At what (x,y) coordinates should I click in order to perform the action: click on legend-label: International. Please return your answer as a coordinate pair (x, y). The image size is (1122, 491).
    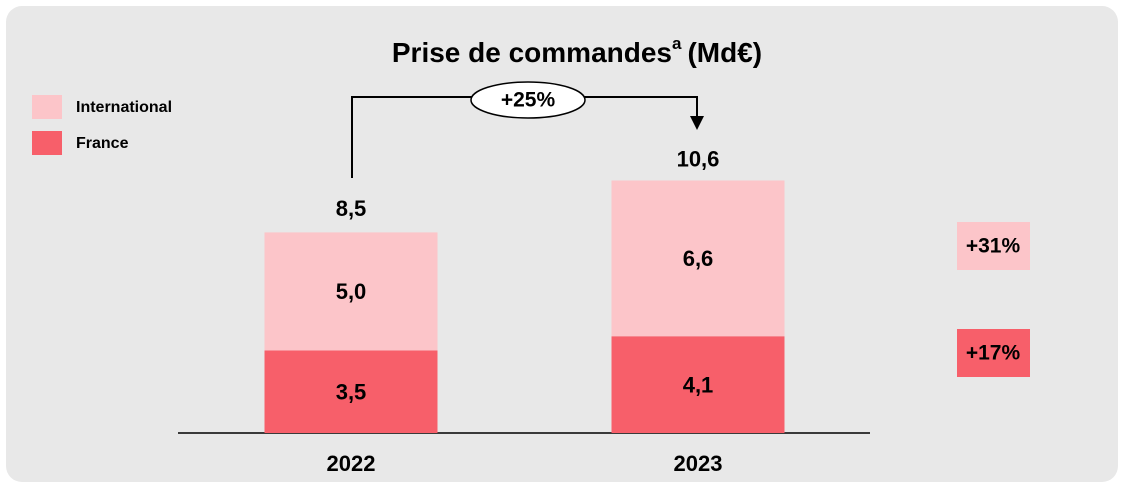
    Looking at the image, I should click on (124, 107).